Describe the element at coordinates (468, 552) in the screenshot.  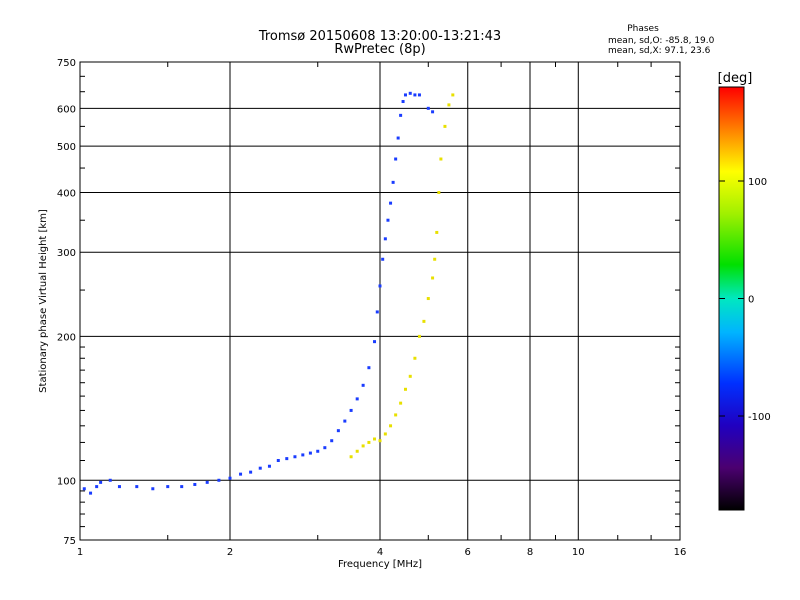
I see `x-tick-label: 6` at that location.